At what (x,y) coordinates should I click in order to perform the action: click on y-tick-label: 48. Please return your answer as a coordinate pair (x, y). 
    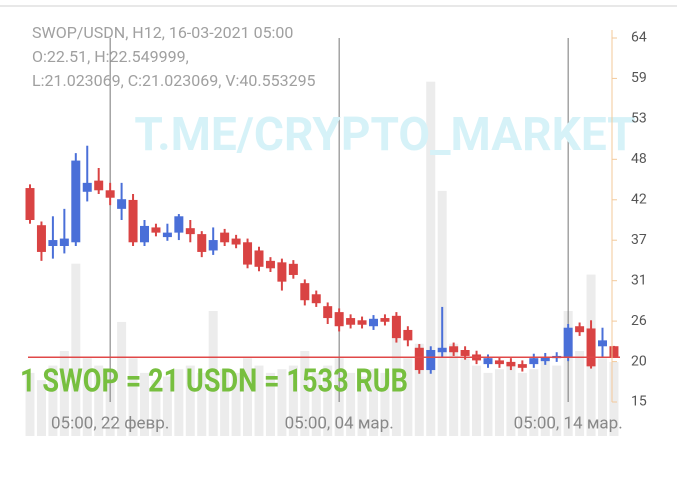
    Looking at the image, I should click on (639, 159).